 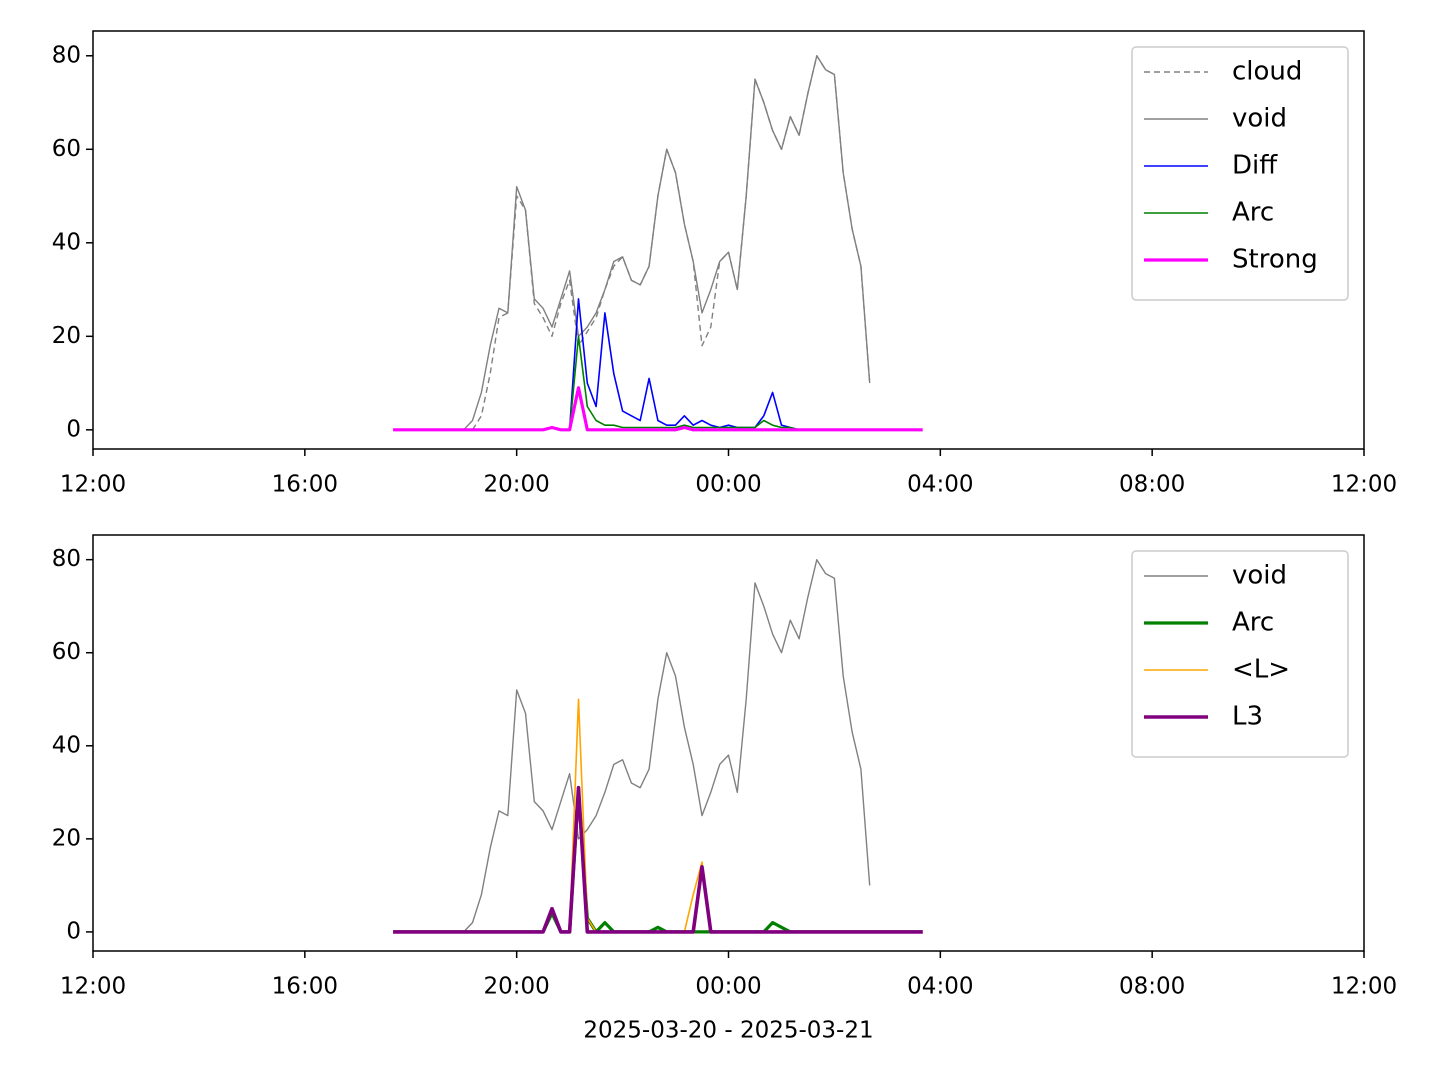 What do you see at coordinates (1275, 260) in the screenshot?
I see `legend-label: Strong` at bounding box center [1275, 260].